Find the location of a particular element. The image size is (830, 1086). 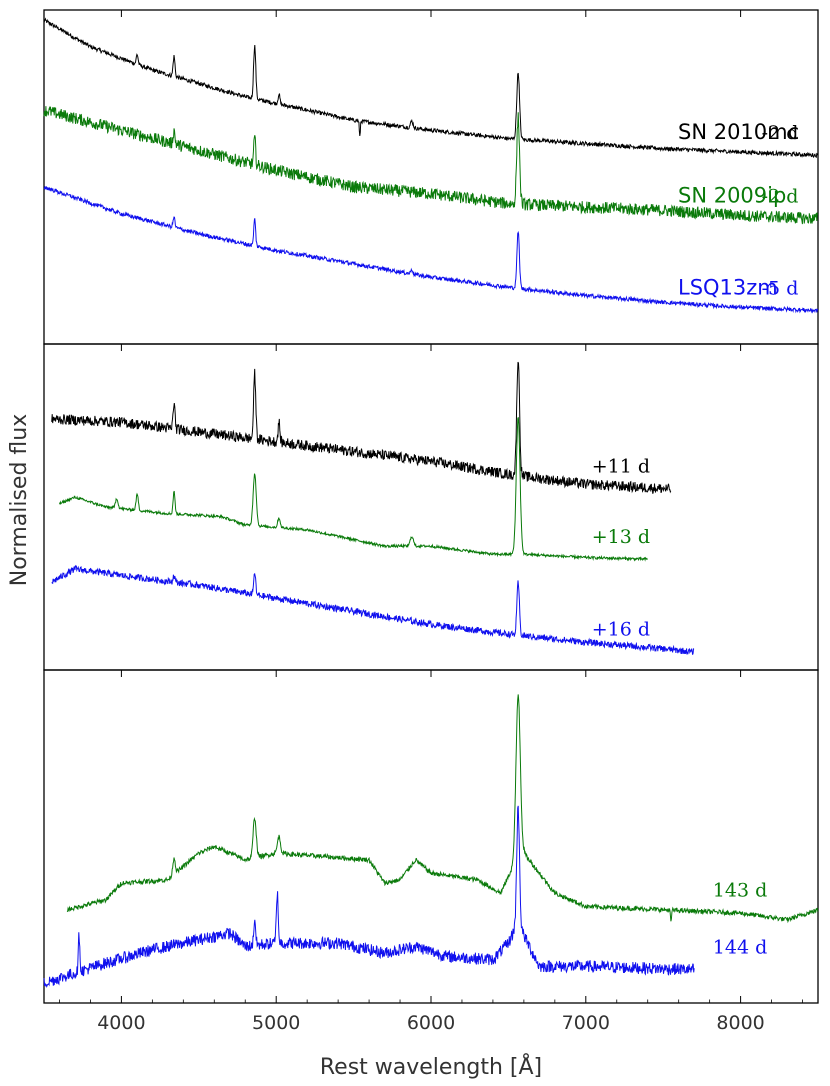

epoch-label: +11 d is located at coordinates (621, 467).